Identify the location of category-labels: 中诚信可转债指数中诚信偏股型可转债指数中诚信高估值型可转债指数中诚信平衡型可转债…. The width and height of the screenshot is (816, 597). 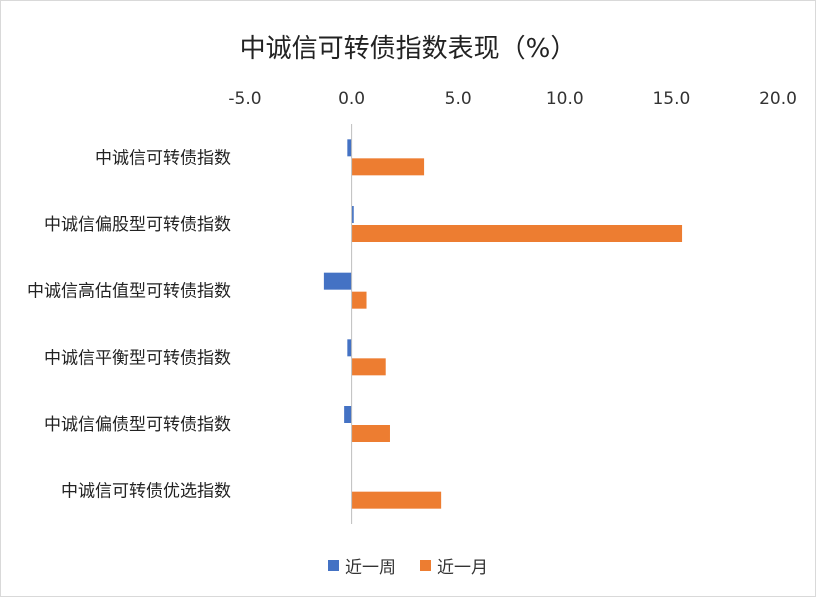
(129, 324).